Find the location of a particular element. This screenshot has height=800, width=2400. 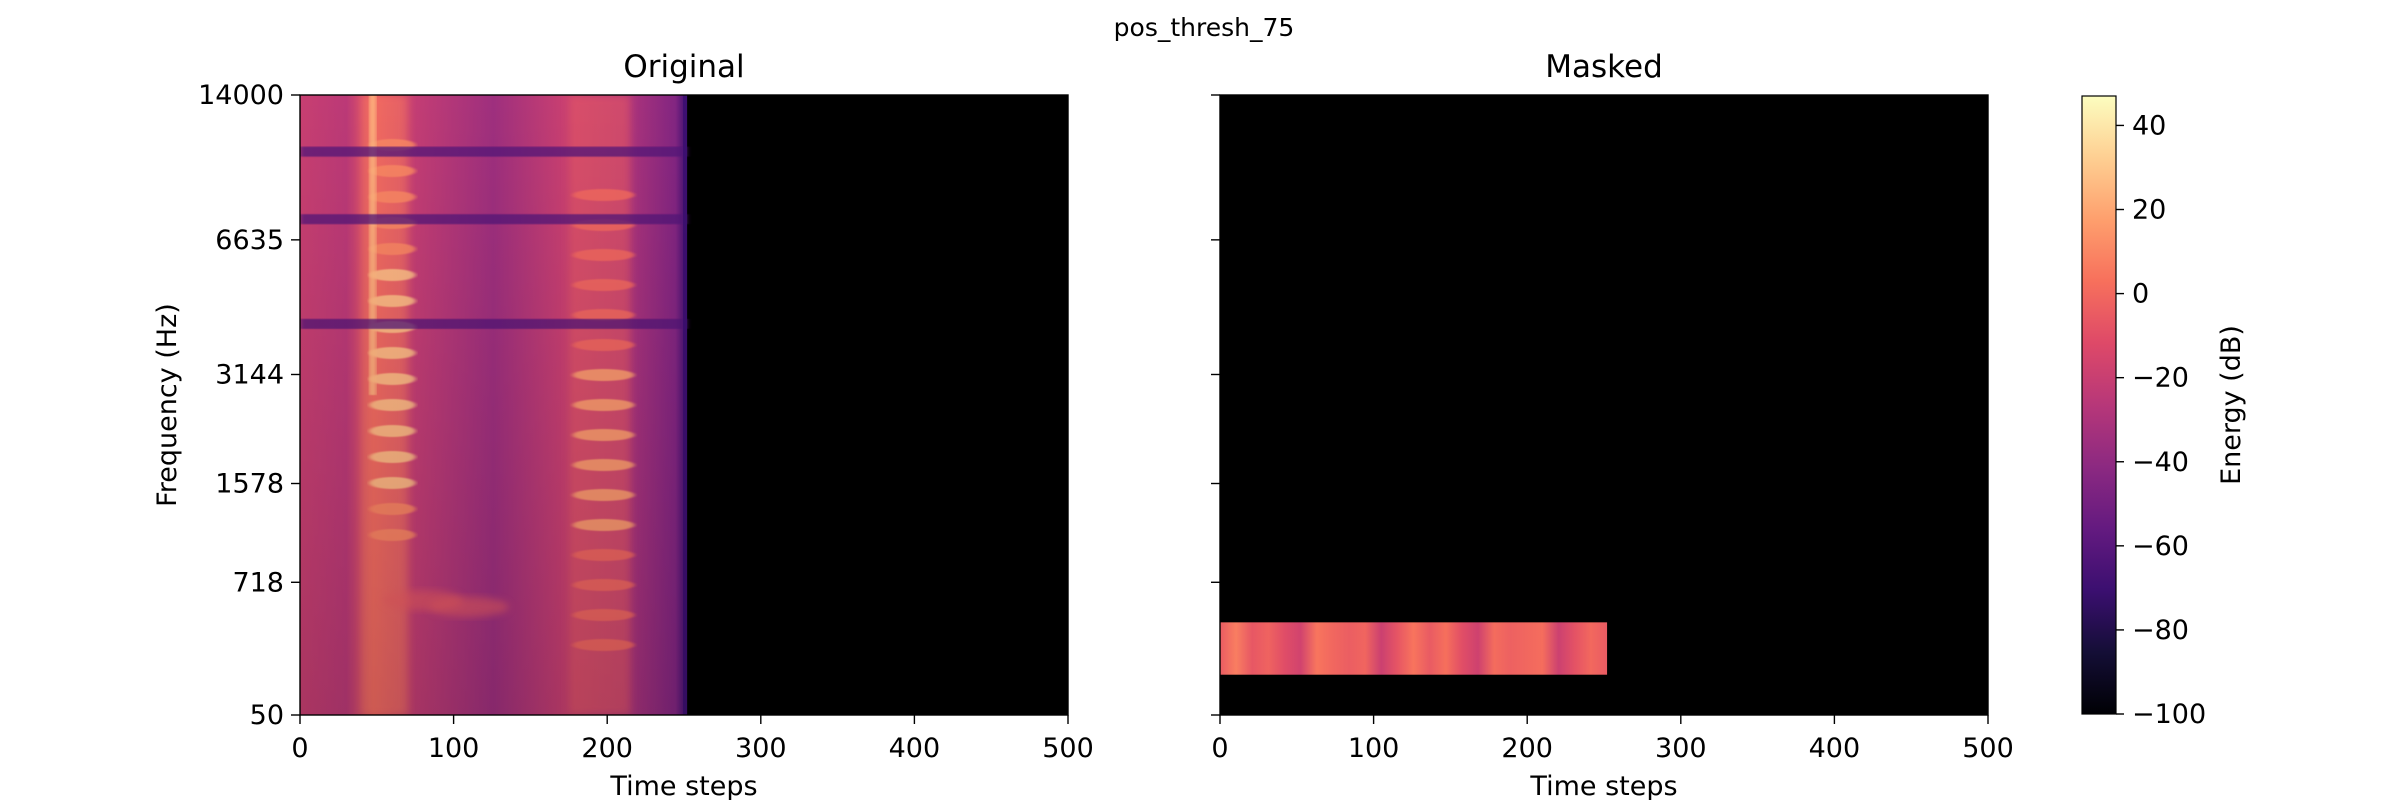

figure-title: pos_thresh_75 is located at coordinates (1204, 27).